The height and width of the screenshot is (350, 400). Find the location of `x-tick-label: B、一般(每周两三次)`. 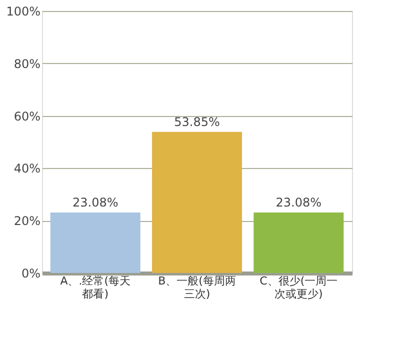

x-tick-label: B、一般(每周两三次) is located at coordinates (197, 287).